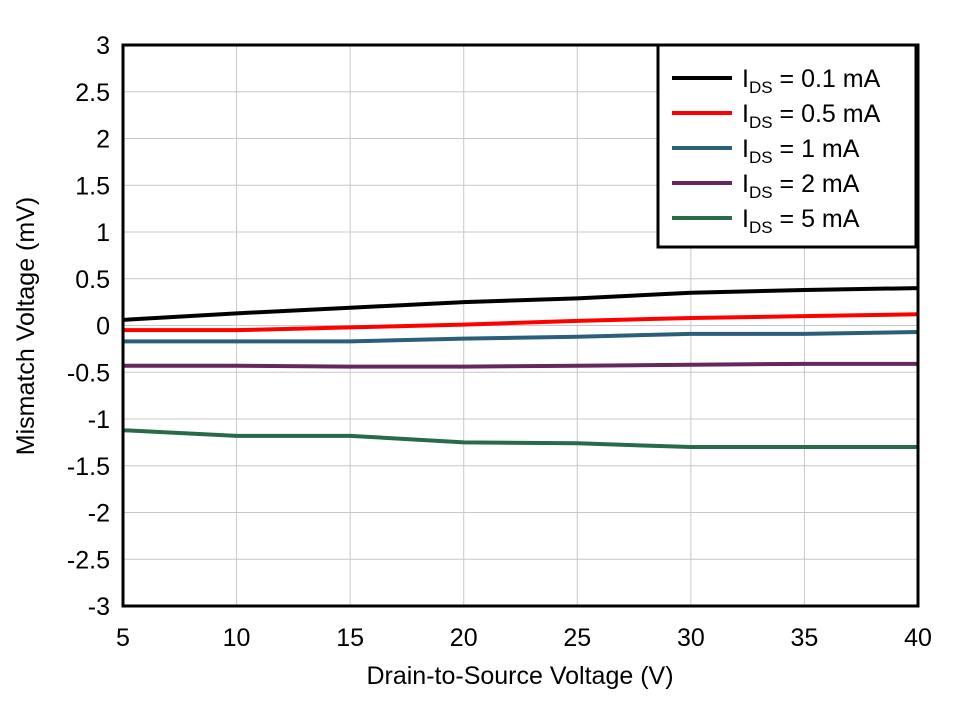 The width and height of the screenshot is (958, 706). Describe the element at coordinates (88, 373) in the screenshot. I see `y-tick-label: -0.5` at that location.